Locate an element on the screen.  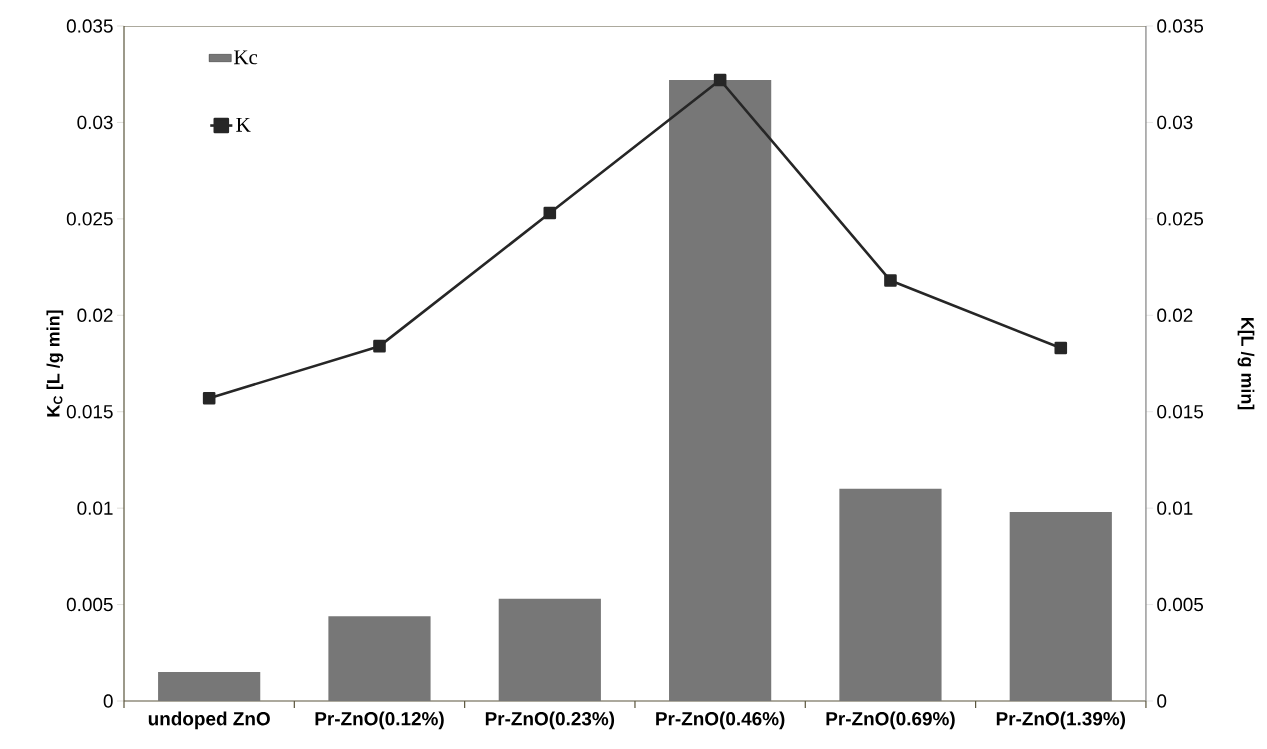
y-axis-title: K$_{C}$ [L /g min] is located at coordinates (55, 363).